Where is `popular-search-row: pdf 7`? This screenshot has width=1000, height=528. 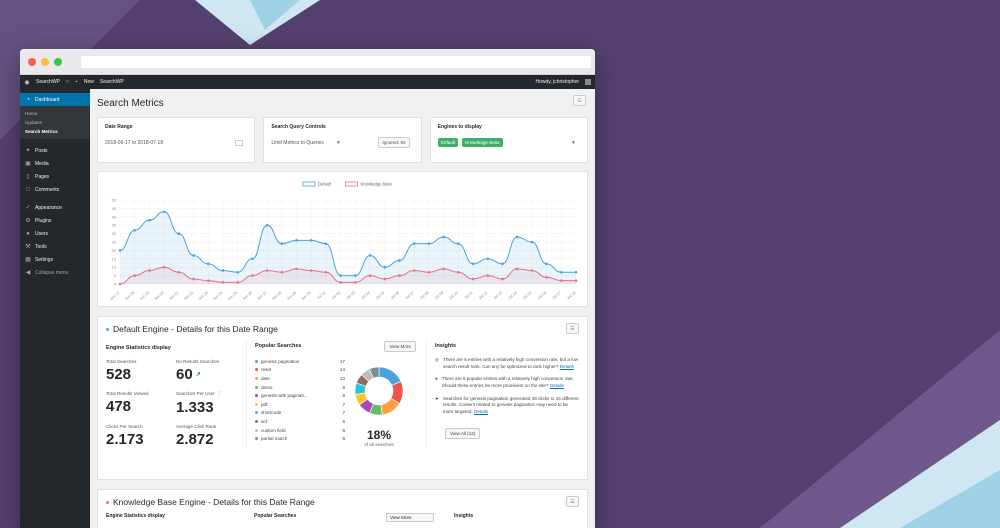
popular-search-row: pdf 7 is located at coordinates (300, 404).